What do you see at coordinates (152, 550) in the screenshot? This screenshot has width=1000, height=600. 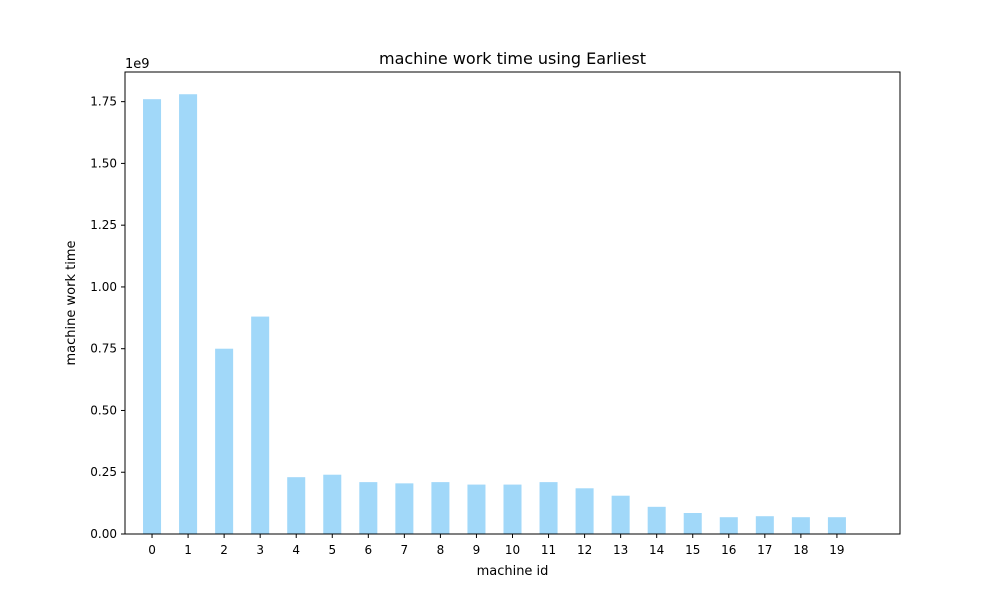 I see `x-tick-label: 0` at bounding box center [152, 550].